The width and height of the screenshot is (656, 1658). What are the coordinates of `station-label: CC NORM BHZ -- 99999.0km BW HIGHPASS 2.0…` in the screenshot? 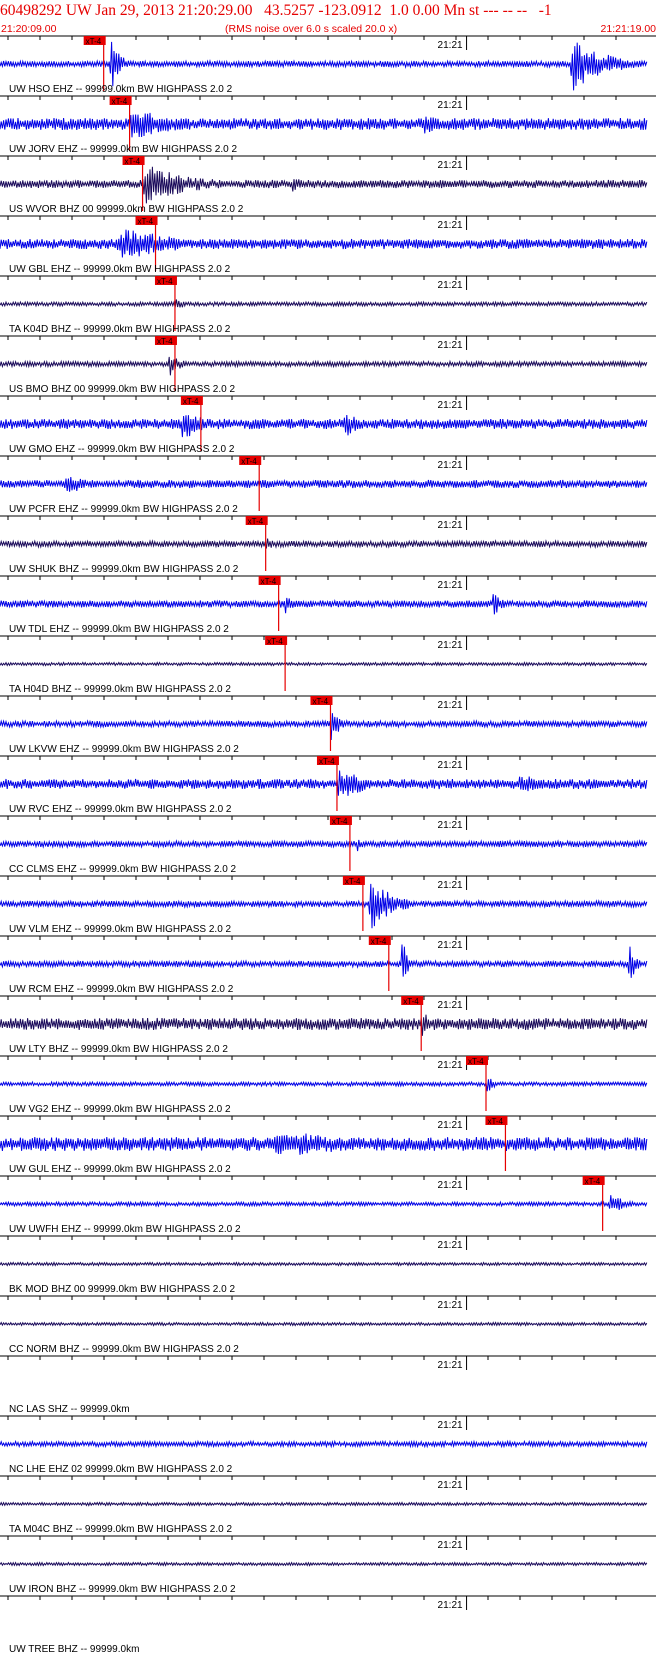 It's located at (124, 1349).